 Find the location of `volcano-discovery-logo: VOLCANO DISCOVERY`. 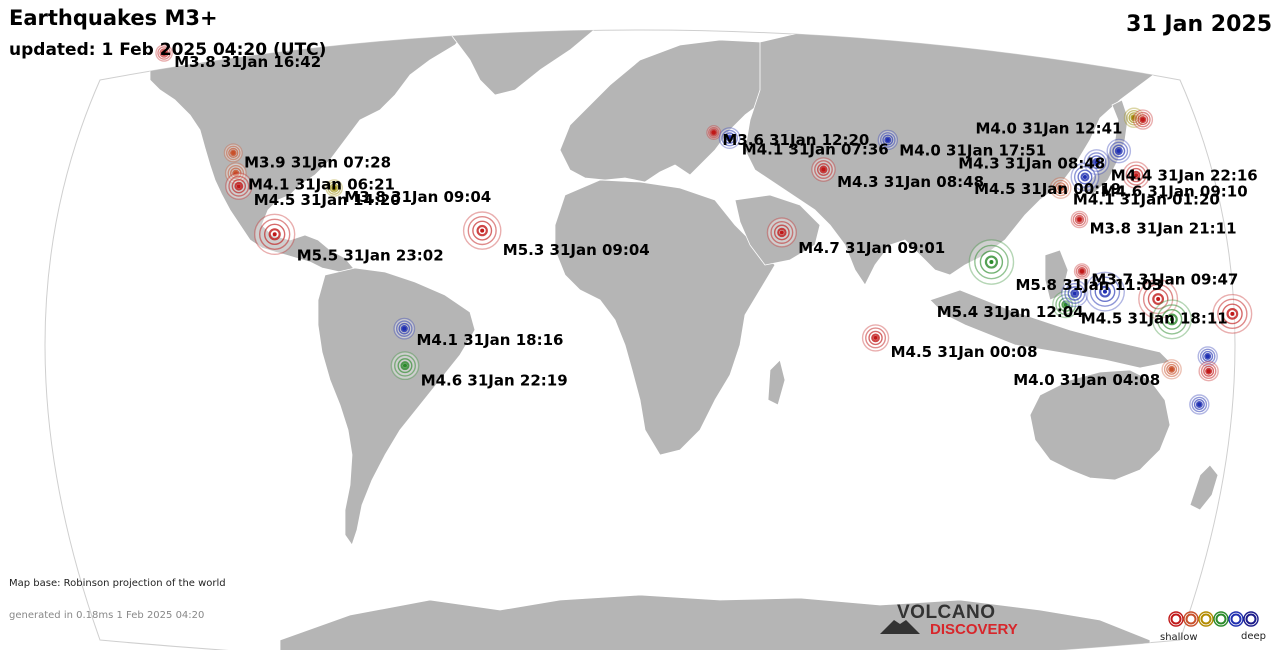

volcano-discovery-logo: VOLCANO DISCOVERY is located at coordinates (957, 622).